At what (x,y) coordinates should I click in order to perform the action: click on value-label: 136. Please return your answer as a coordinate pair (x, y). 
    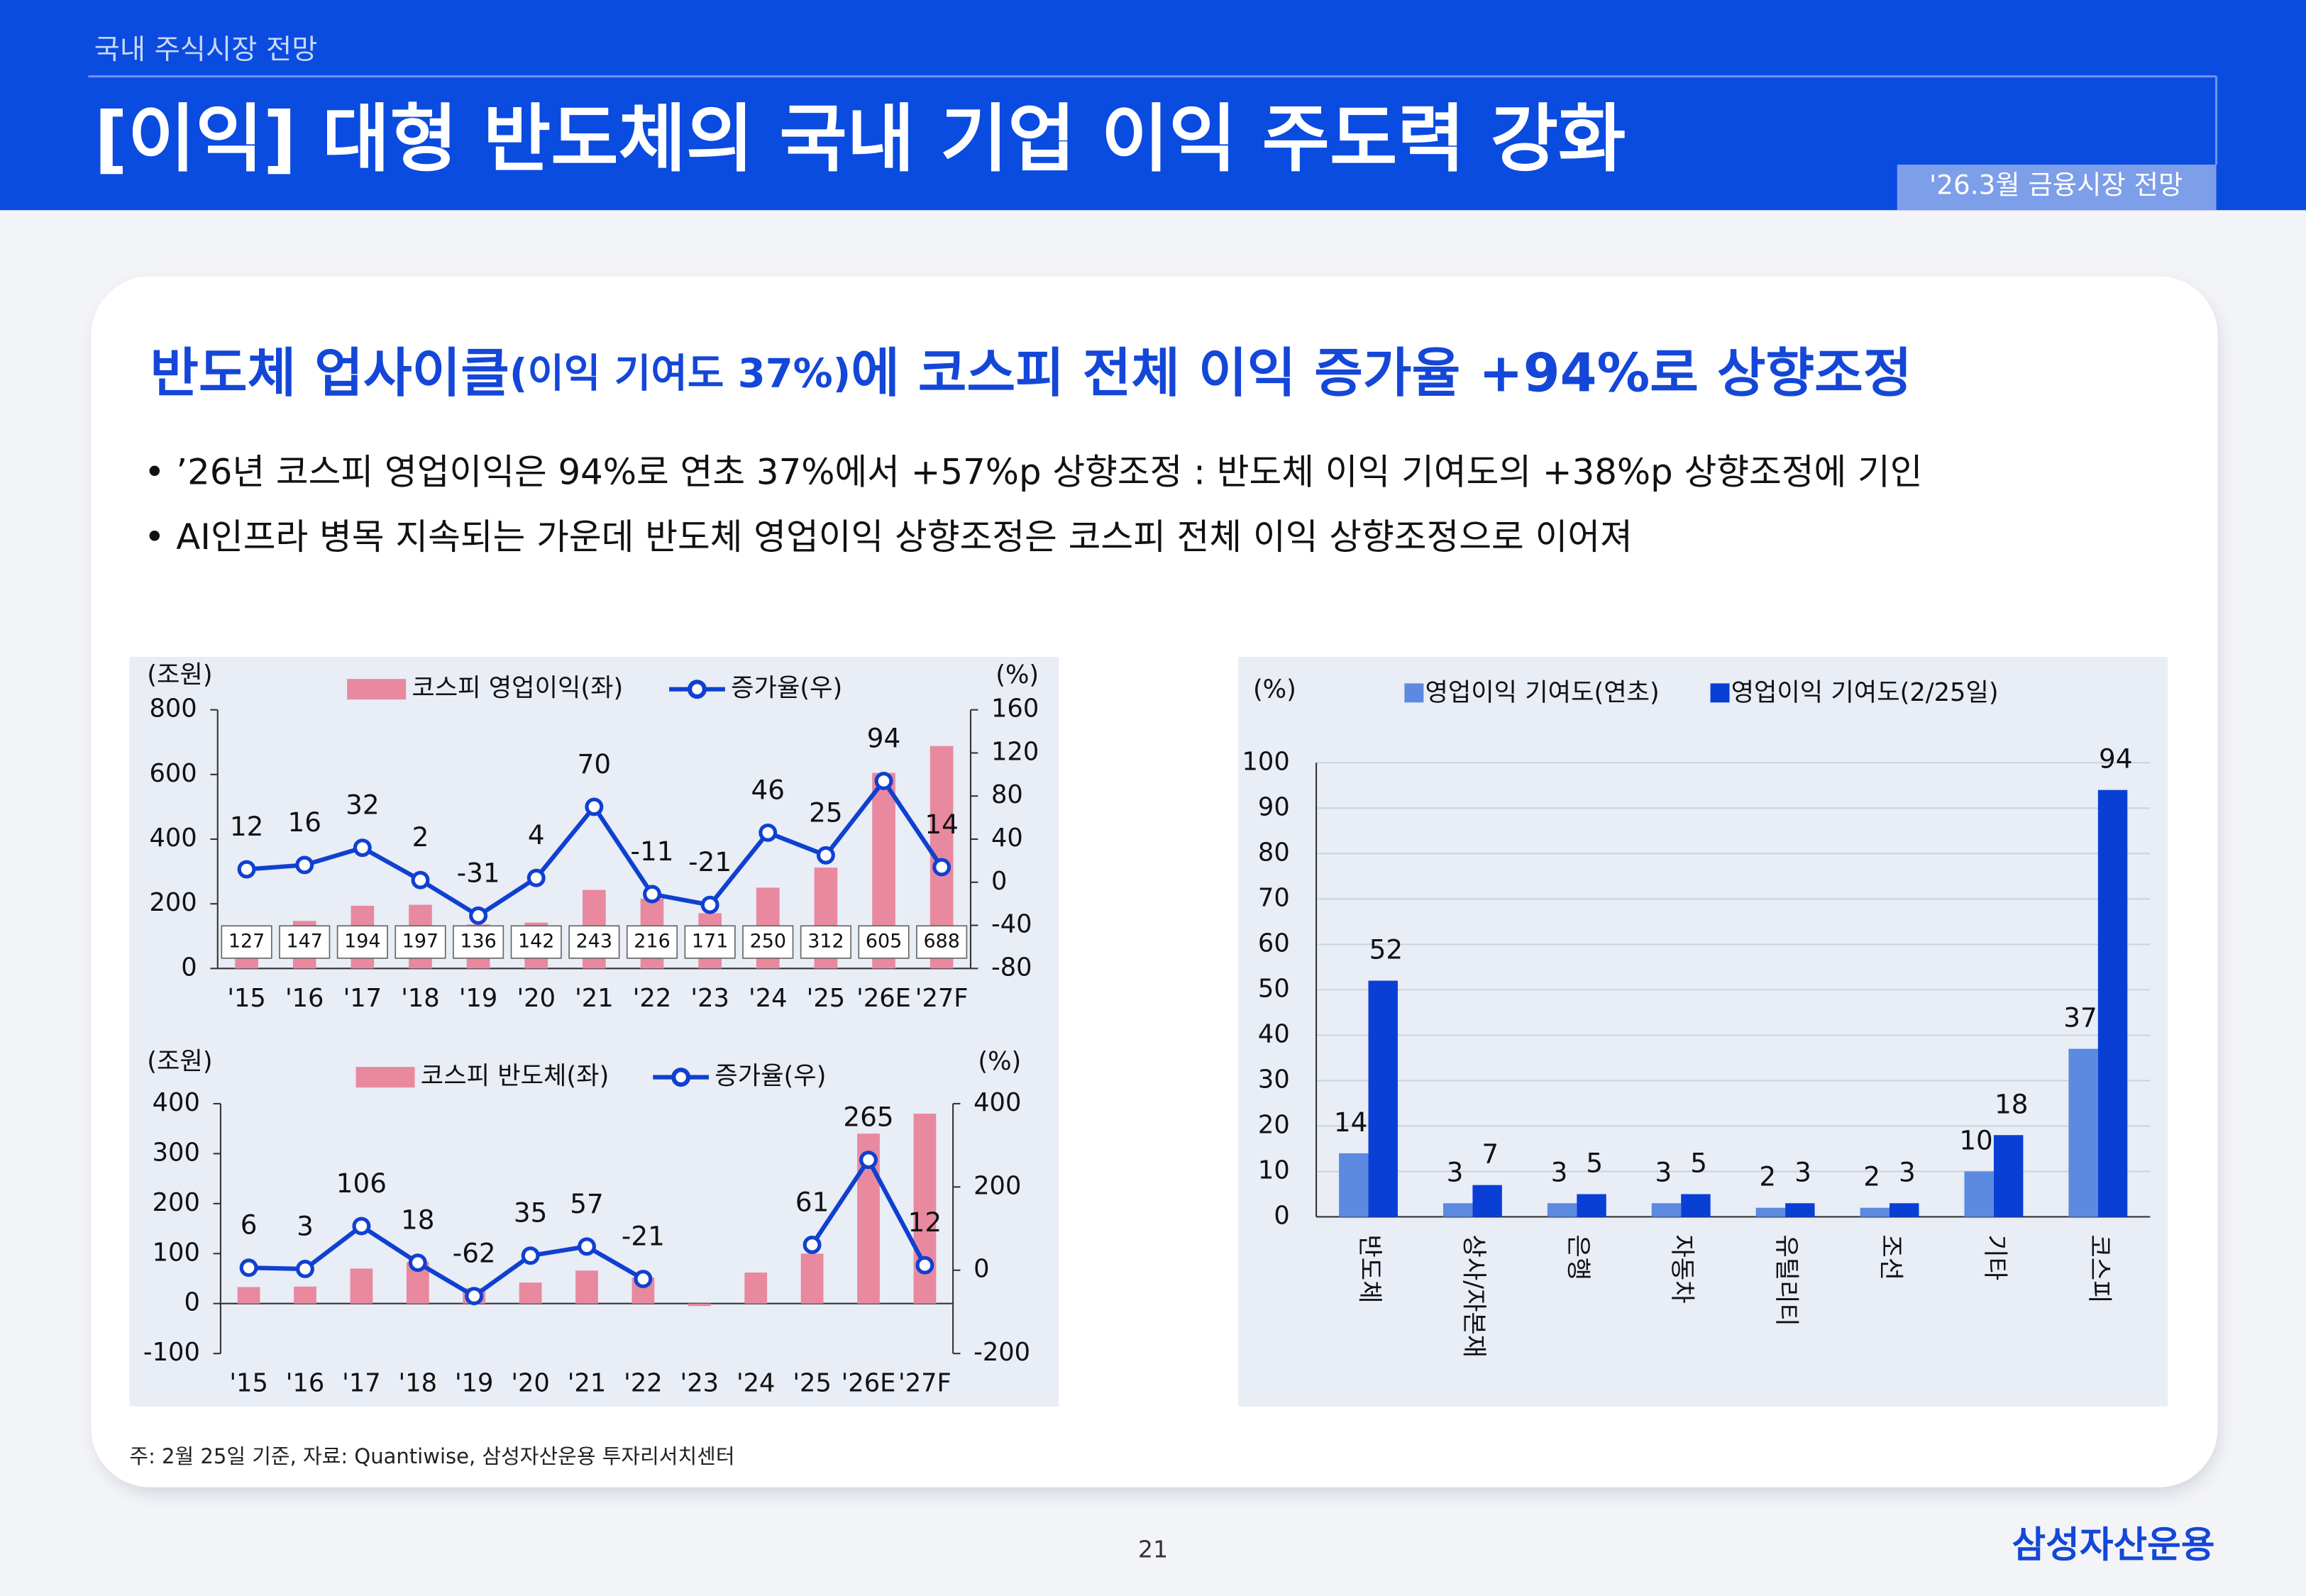
    Looking at the image, I should click on (478, 942).